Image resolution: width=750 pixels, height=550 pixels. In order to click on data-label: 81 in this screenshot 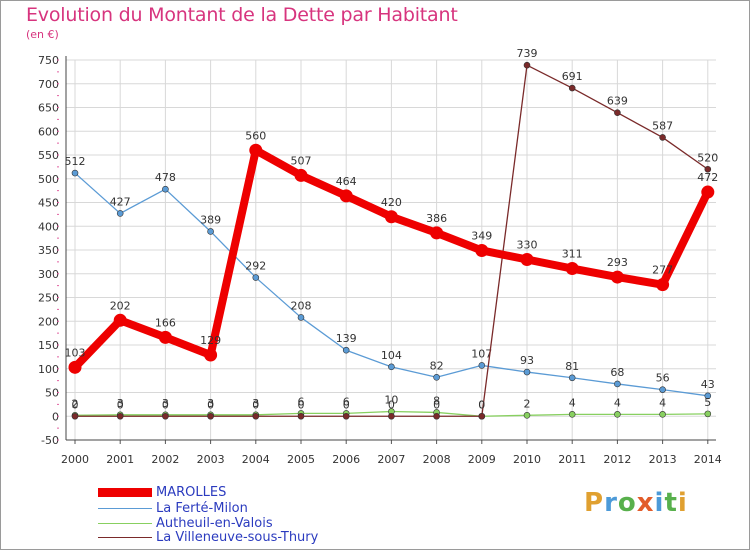, I will do `click(572, 366)`.